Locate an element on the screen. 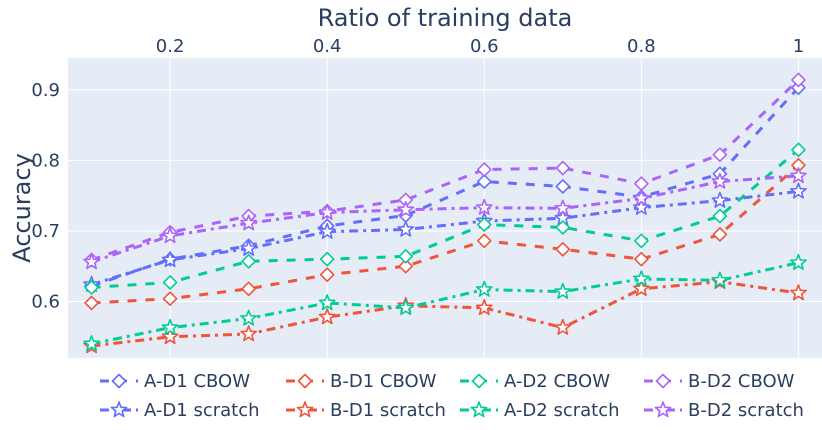  legend-item-b-d1-cbow: B-D1 CBOW is located at coordinates (361, 381).